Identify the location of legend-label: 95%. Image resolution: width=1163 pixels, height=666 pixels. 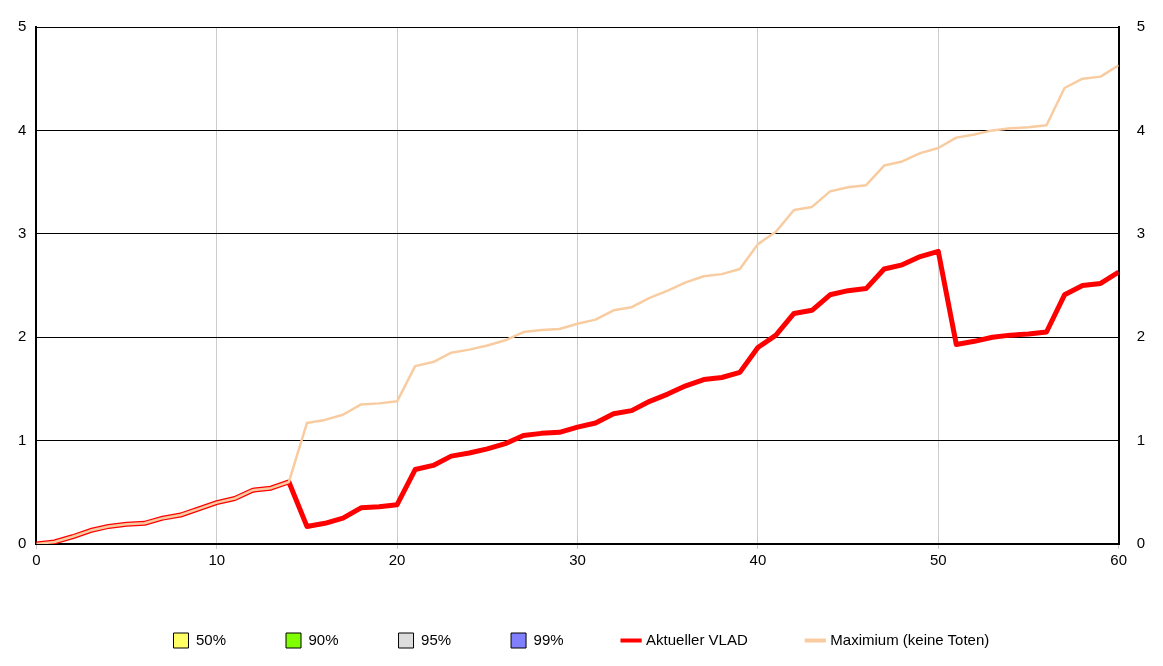
(436, 639).